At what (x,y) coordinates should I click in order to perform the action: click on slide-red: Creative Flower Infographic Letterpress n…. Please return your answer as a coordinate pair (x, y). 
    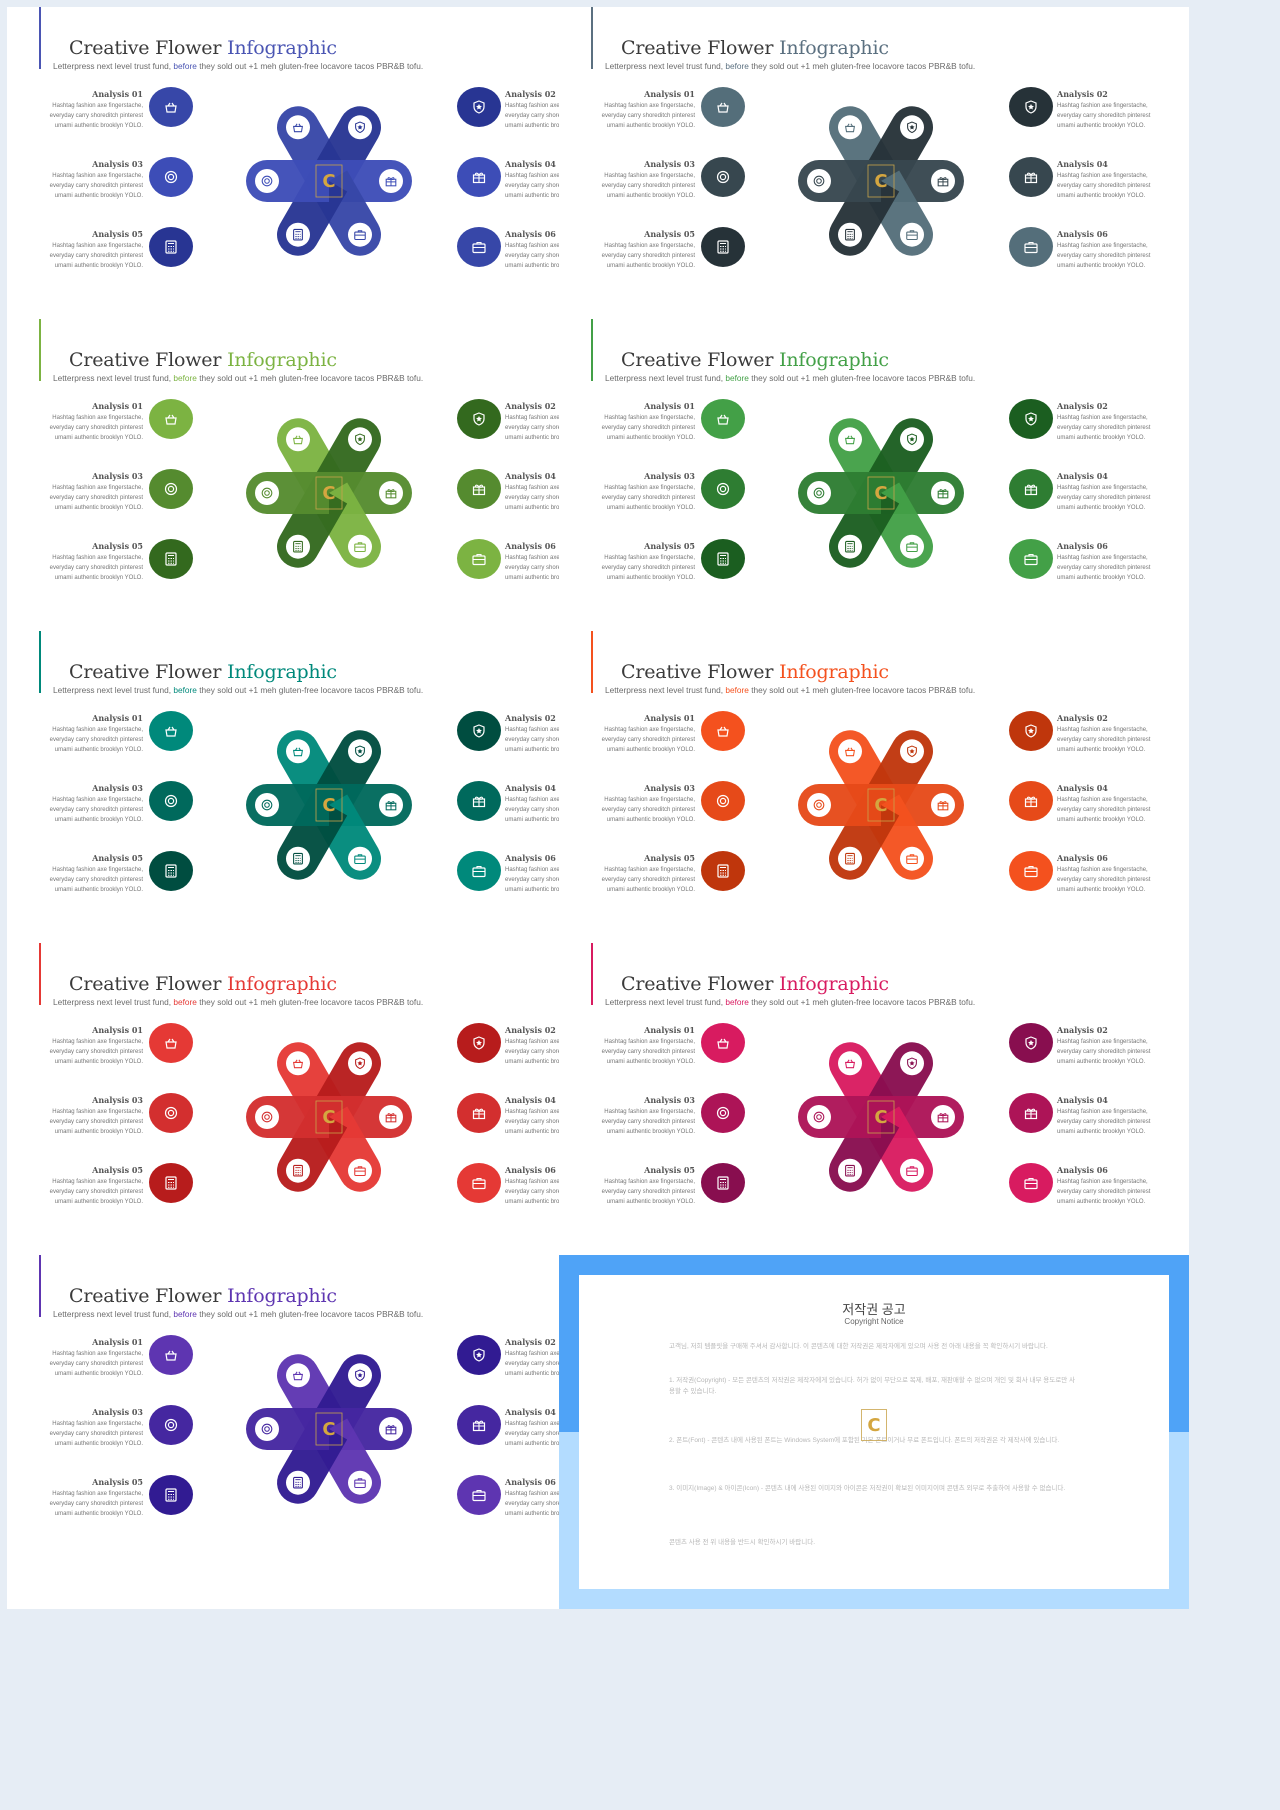
    Looking at the image, I should click on (322, 1120).